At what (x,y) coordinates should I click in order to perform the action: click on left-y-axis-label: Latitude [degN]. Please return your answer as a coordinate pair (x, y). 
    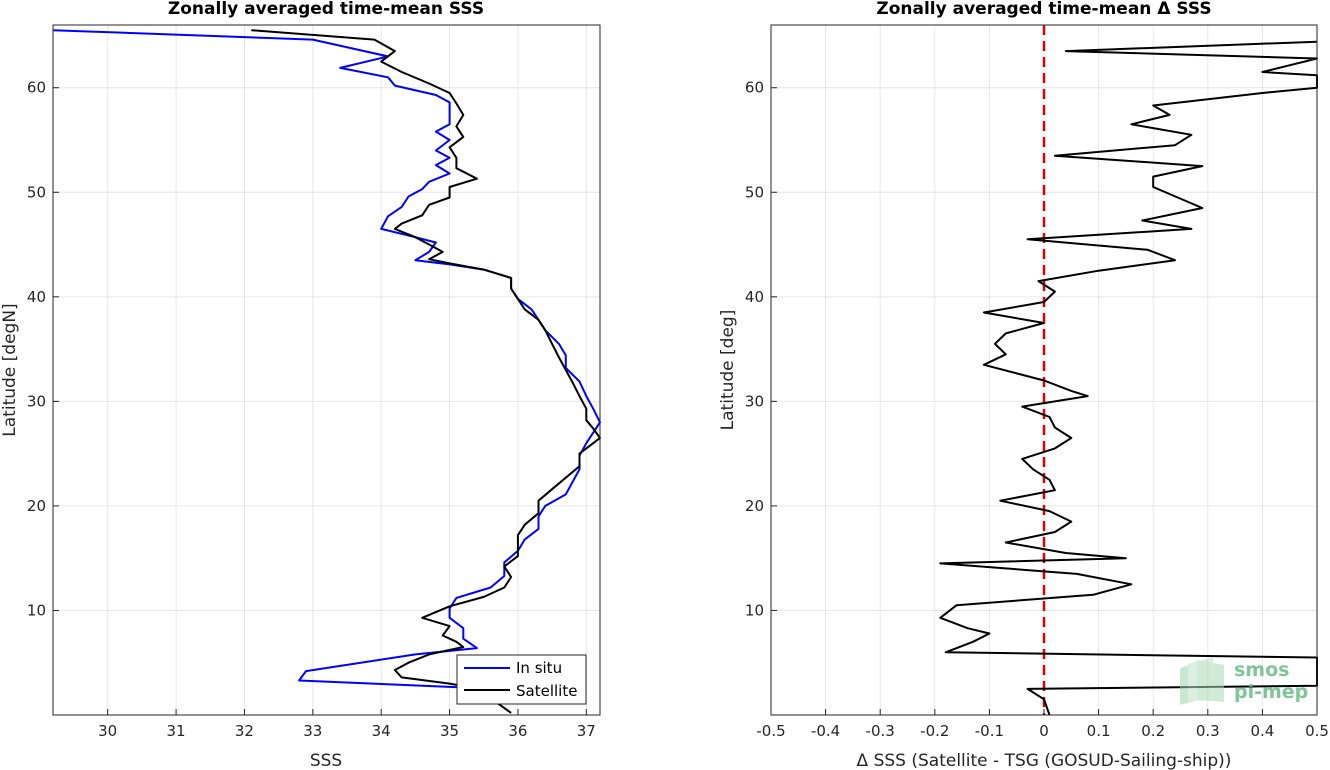
    Looking at the image, I should click on (10, 369).